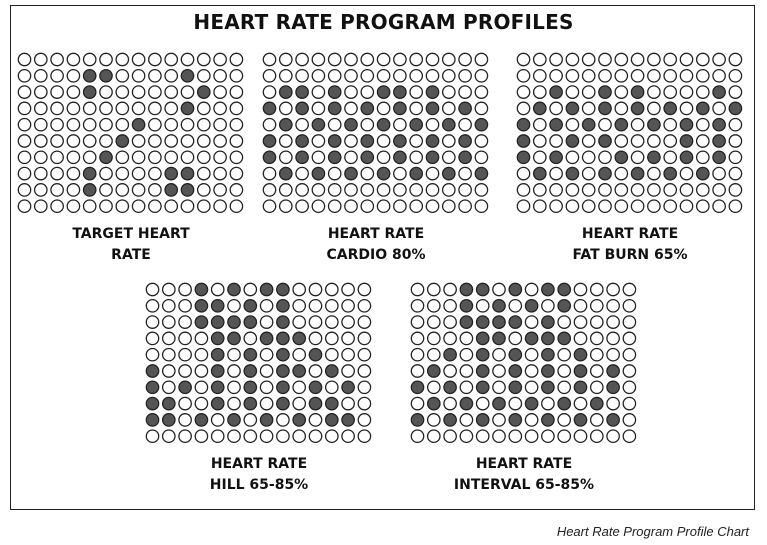 This screenshot has width=767, height=545. Describe the element at coordinates (383, 22) in the screenshot. I see `chart-title: HEART RATE PROGRAM PROFILES` at that location.